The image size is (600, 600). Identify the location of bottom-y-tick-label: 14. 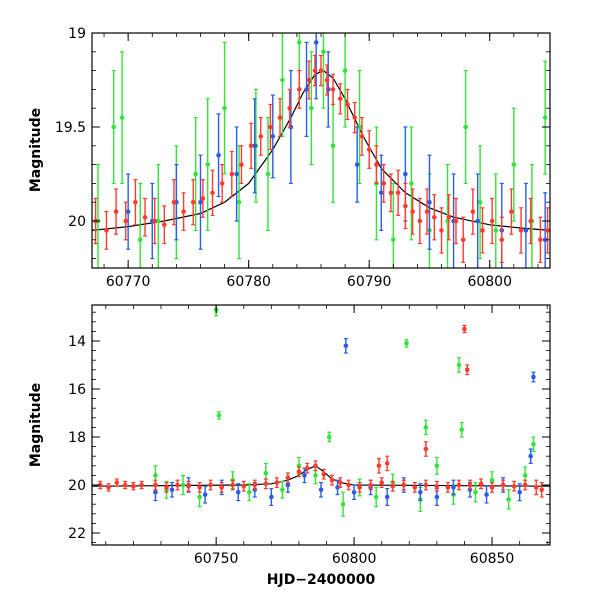
(77, 342).